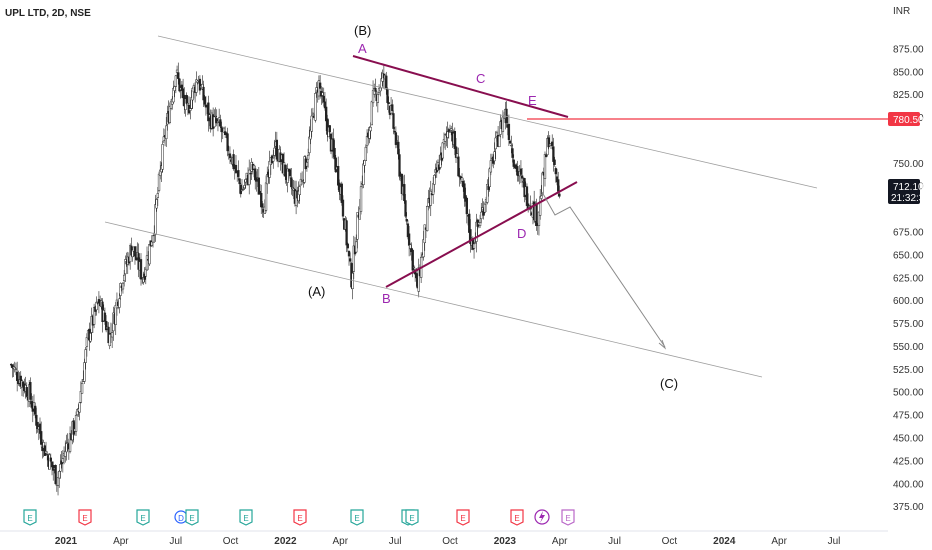 This screenshot has height=550, width=932. Describe the element at coordinates (779, 541) in the screenshot. I see `x-tick-label: Apr` at that location.